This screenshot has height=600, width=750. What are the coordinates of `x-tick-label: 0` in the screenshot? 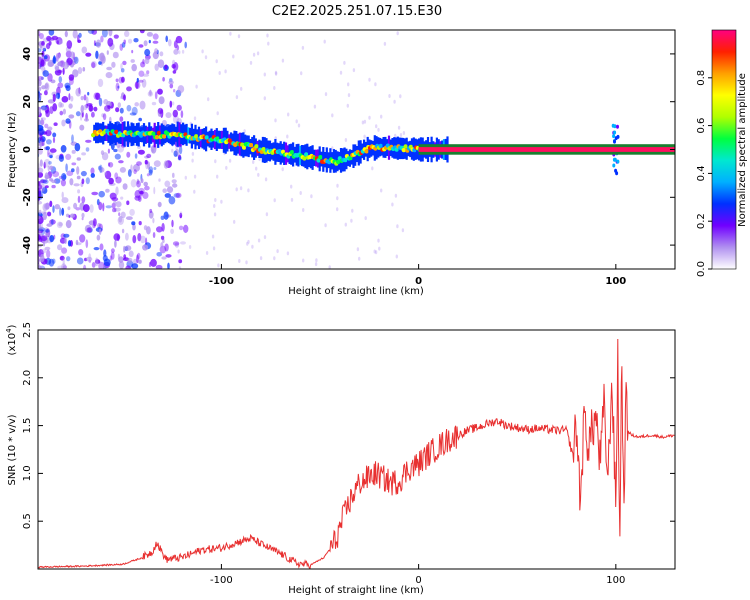 It's located at (418, 580).